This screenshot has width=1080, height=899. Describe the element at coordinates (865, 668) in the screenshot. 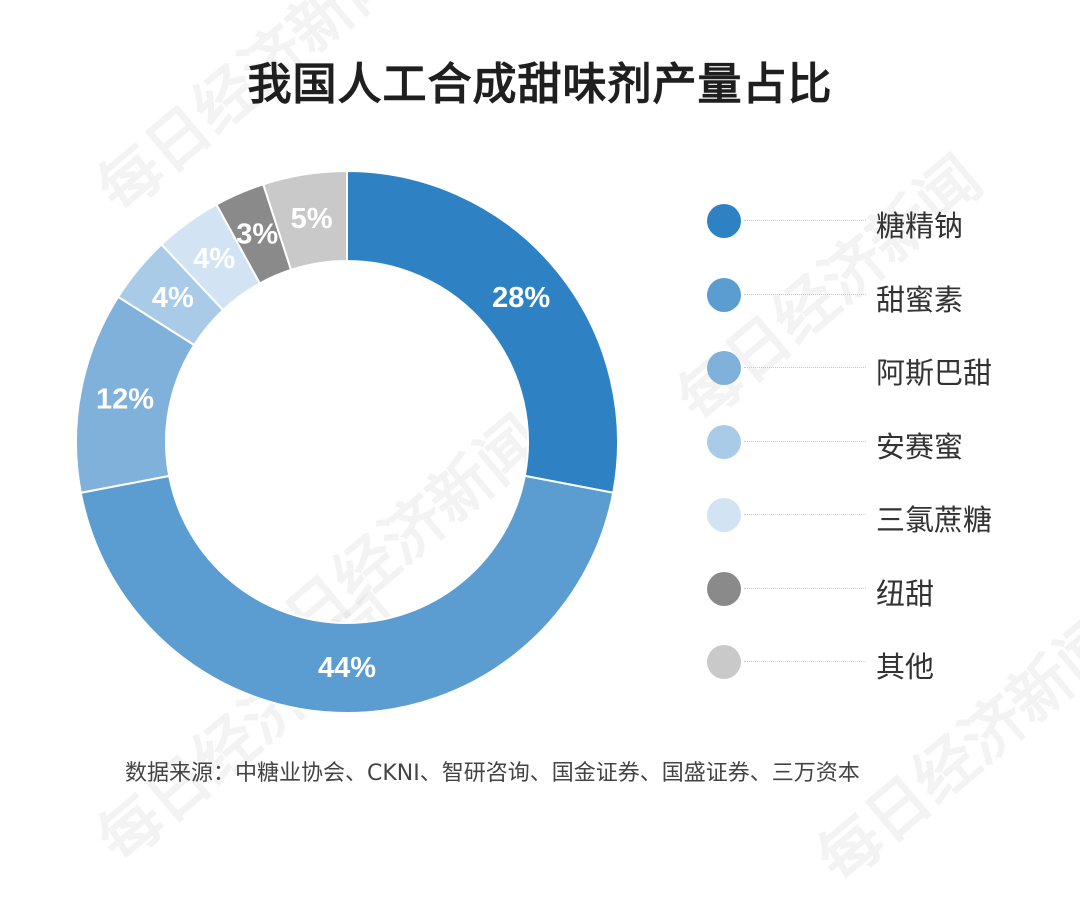

I see `legend-item-6: 其他` at that location.